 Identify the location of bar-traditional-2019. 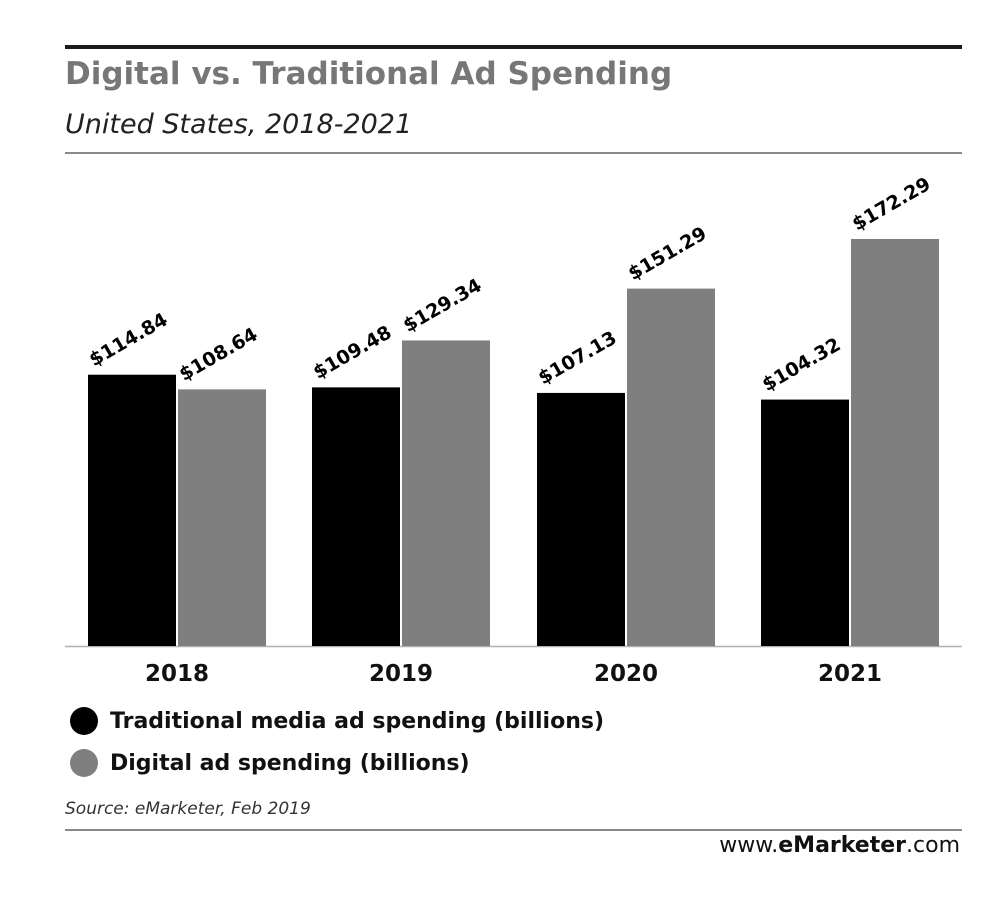
(356, 516).